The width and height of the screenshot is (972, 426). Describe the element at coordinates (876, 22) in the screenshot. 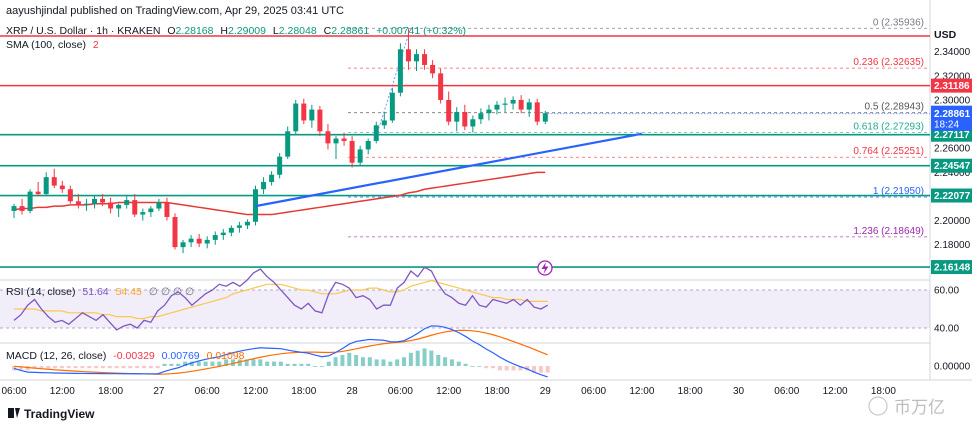

I see `fib-ratio: 0` at that location.